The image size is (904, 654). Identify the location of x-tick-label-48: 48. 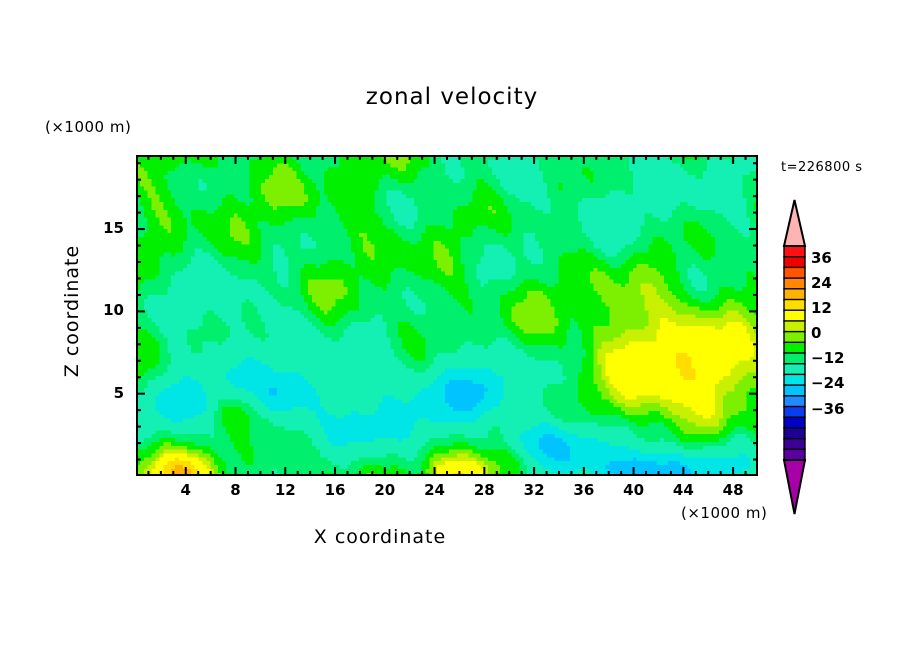
(733, 490).